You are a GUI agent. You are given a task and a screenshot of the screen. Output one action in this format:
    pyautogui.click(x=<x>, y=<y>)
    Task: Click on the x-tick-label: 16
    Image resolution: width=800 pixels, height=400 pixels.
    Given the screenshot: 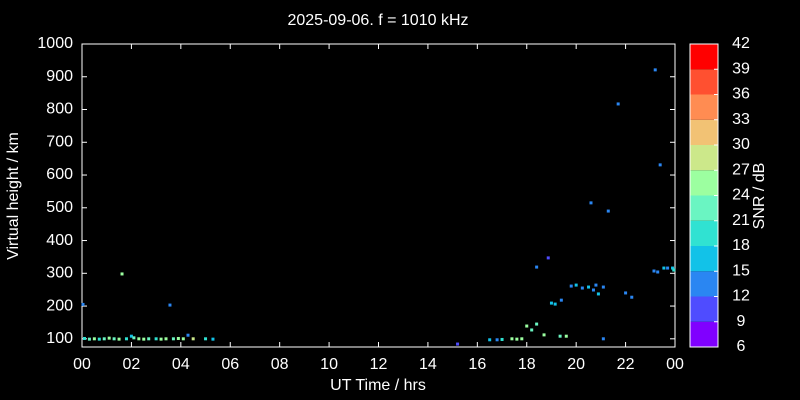 What is the action you would take?
    pyautogui.click(x=477, y=364)
    